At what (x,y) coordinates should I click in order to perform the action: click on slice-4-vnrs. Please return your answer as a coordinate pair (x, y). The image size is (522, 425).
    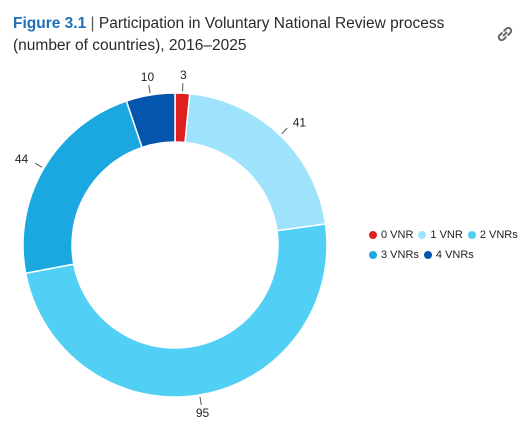
    Looking at the image, I should click on (150, 120).